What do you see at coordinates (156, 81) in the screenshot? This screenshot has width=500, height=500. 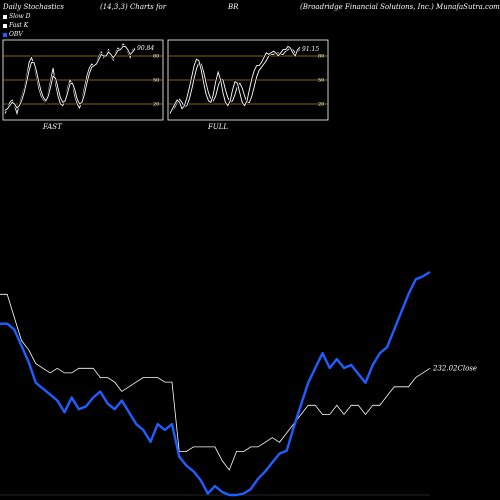 I see `fast-level-label-50: 50` at bounding box center [156, 81].